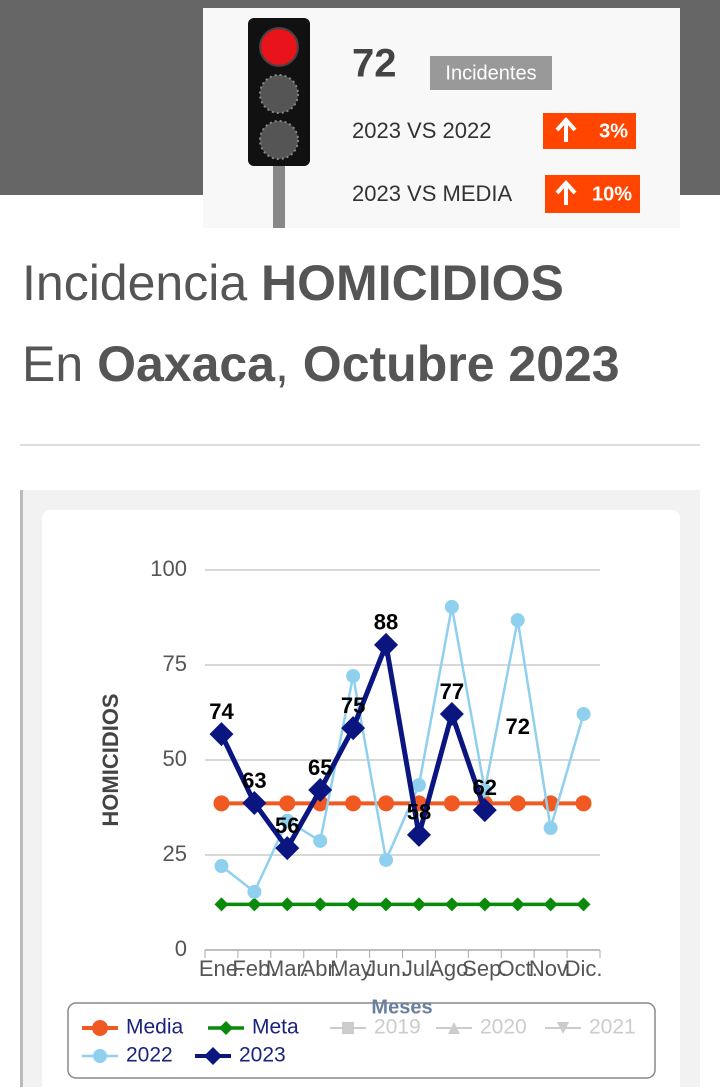 The image size is (720, 1092). I want to click on legend-label: 2022, so click(149, 1055).